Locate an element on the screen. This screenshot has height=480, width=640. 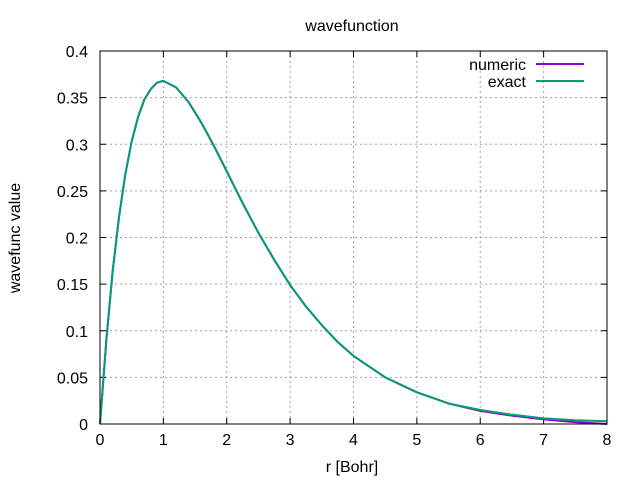
y-tick-label: 0.25 is located at coordinates (72, 192).